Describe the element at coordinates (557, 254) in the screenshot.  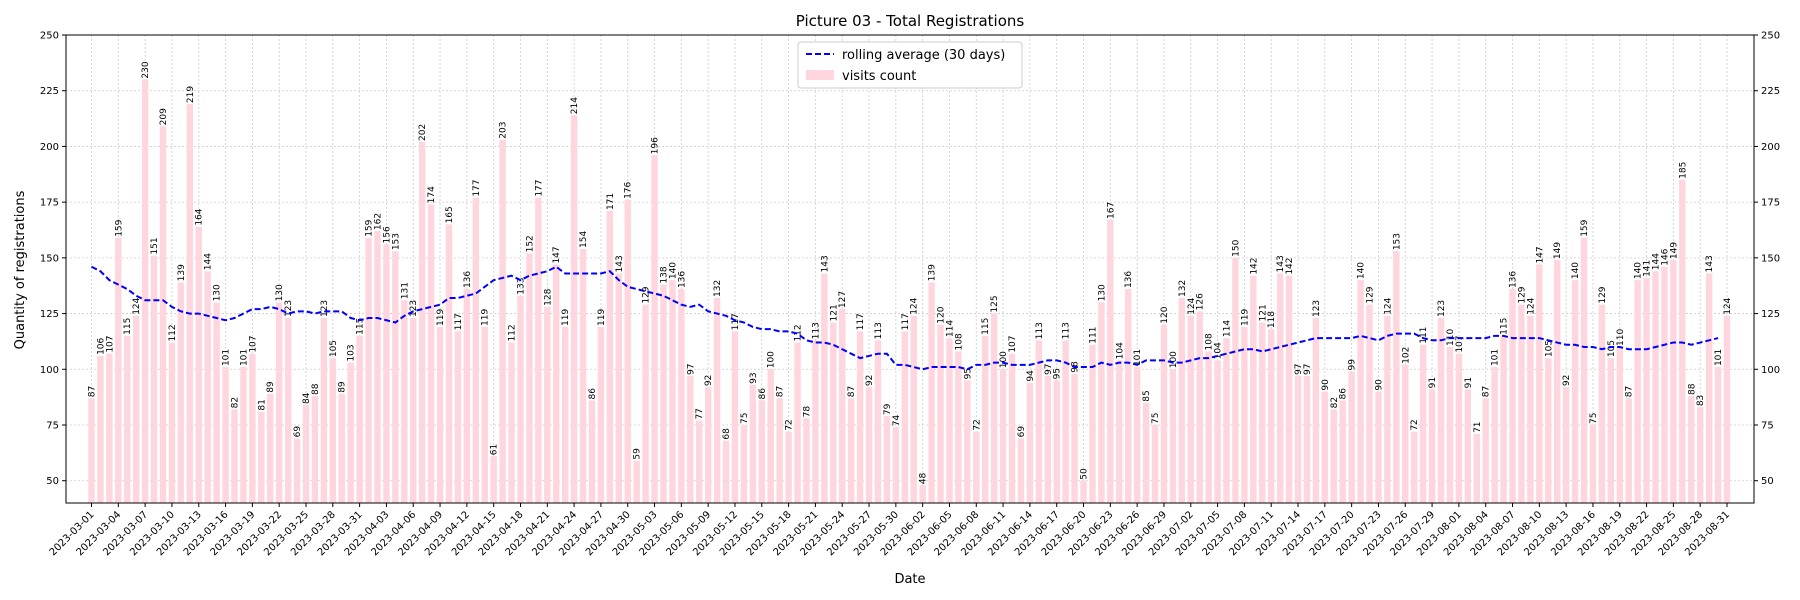
I see `bar-value-label: 147` at that location.